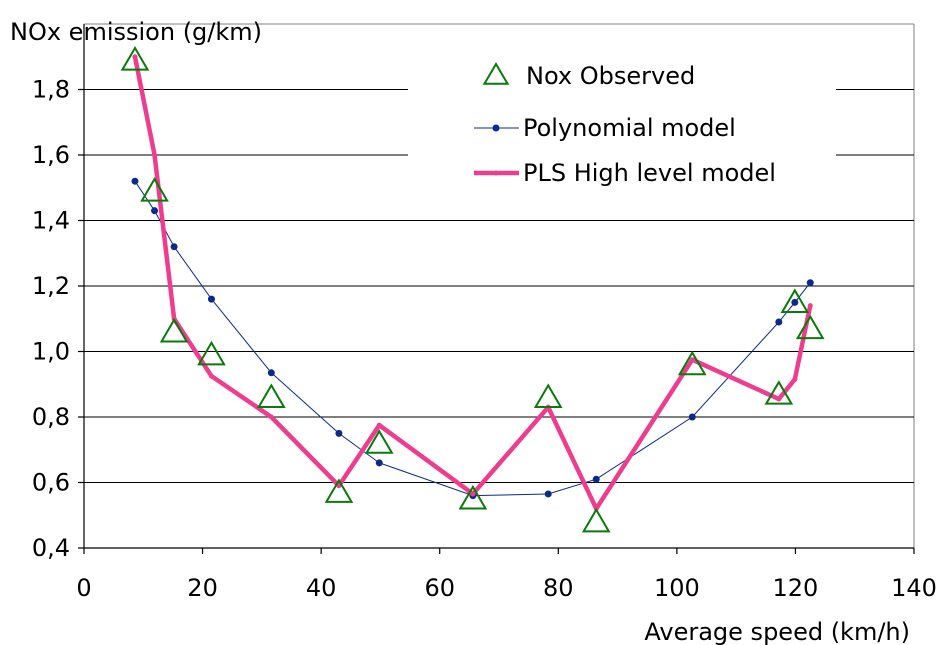 This screenshot has height=645, width=942. Describe the element at coordinates (51, 221) in the screenshot. I see `y-tick-label: 1,4` at that location.